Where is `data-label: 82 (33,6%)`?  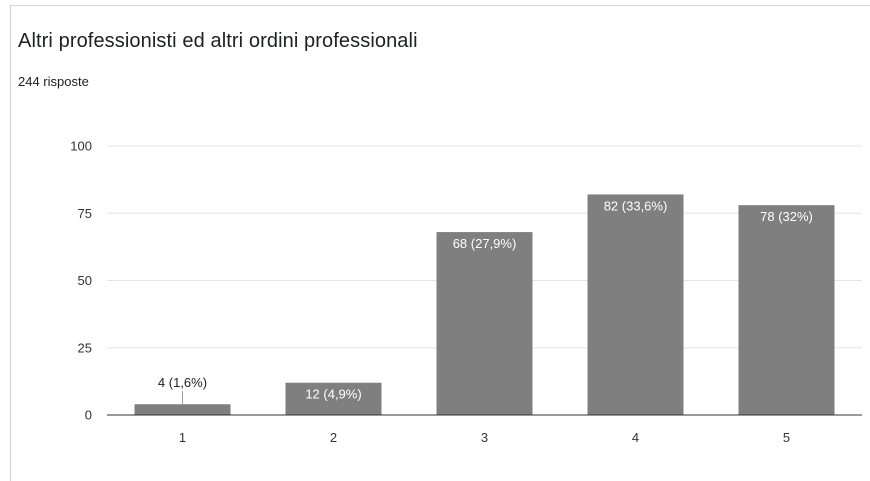
data-label: 82 (33,6%) is located at coordinates (636, 205).